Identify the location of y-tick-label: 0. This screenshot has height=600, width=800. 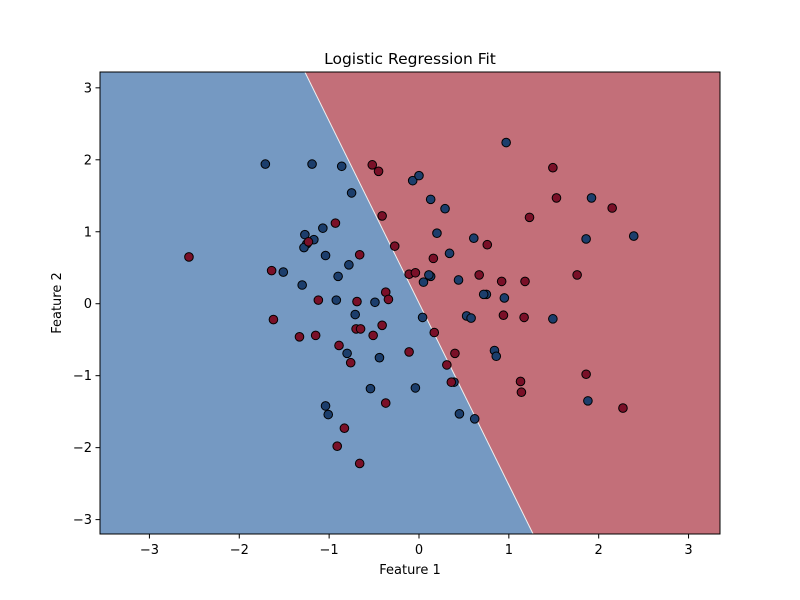
(88, 304).